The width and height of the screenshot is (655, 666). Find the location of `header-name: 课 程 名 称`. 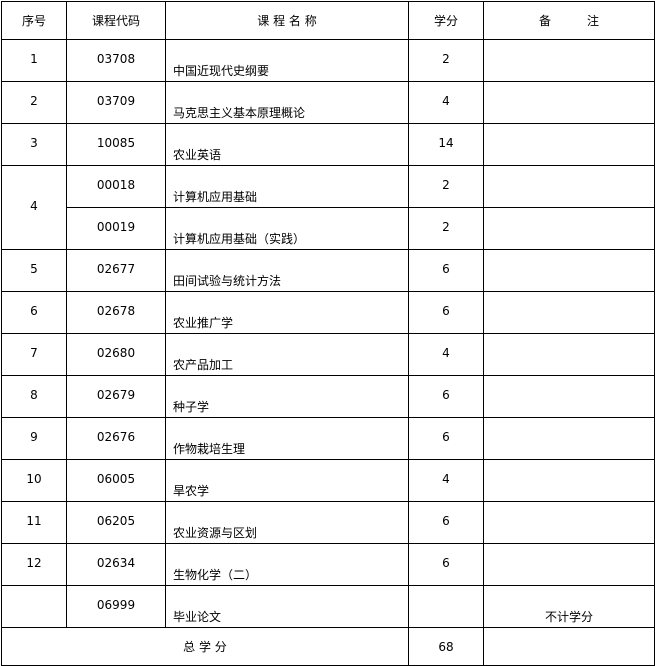

header-name: 课 程 名 称 is located at coordinates (287, 20).